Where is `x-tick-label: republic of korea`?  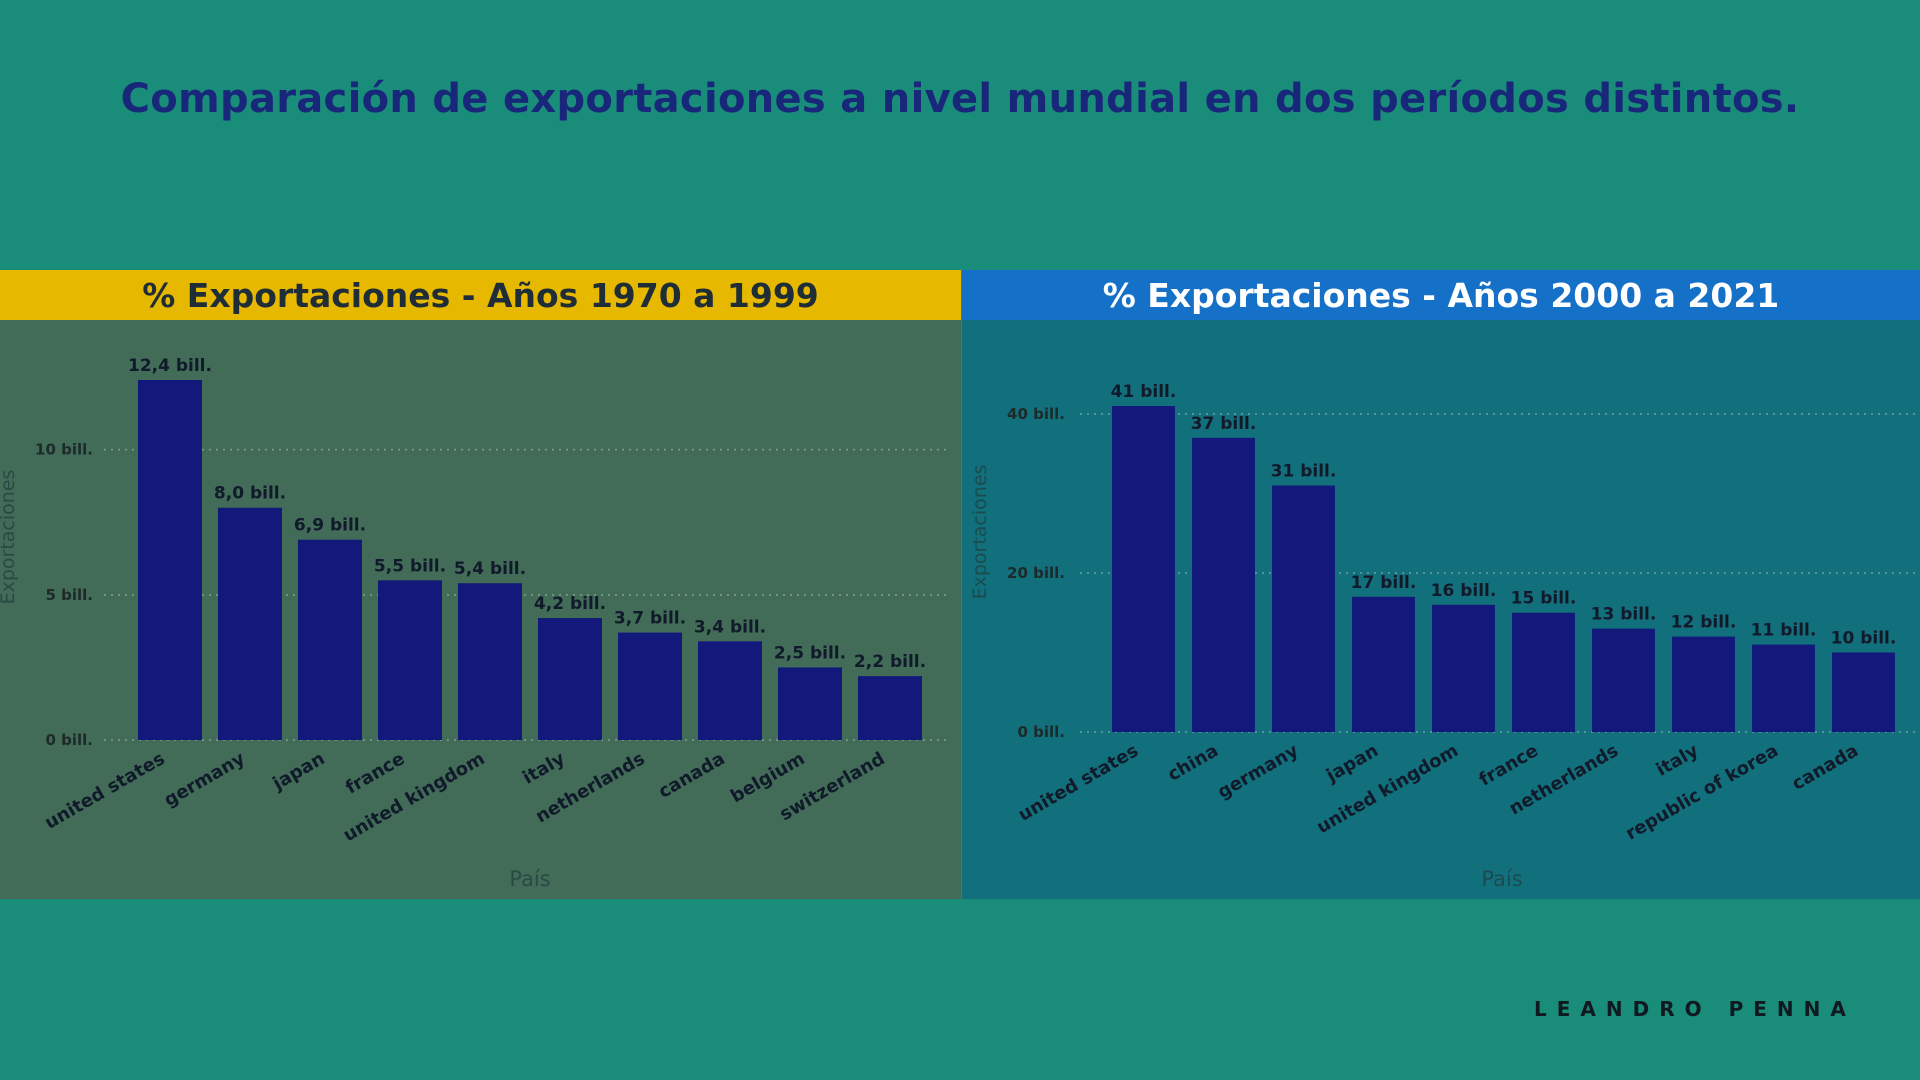 x-tick-label: republic of korea is located at coordinates (1702, 792).